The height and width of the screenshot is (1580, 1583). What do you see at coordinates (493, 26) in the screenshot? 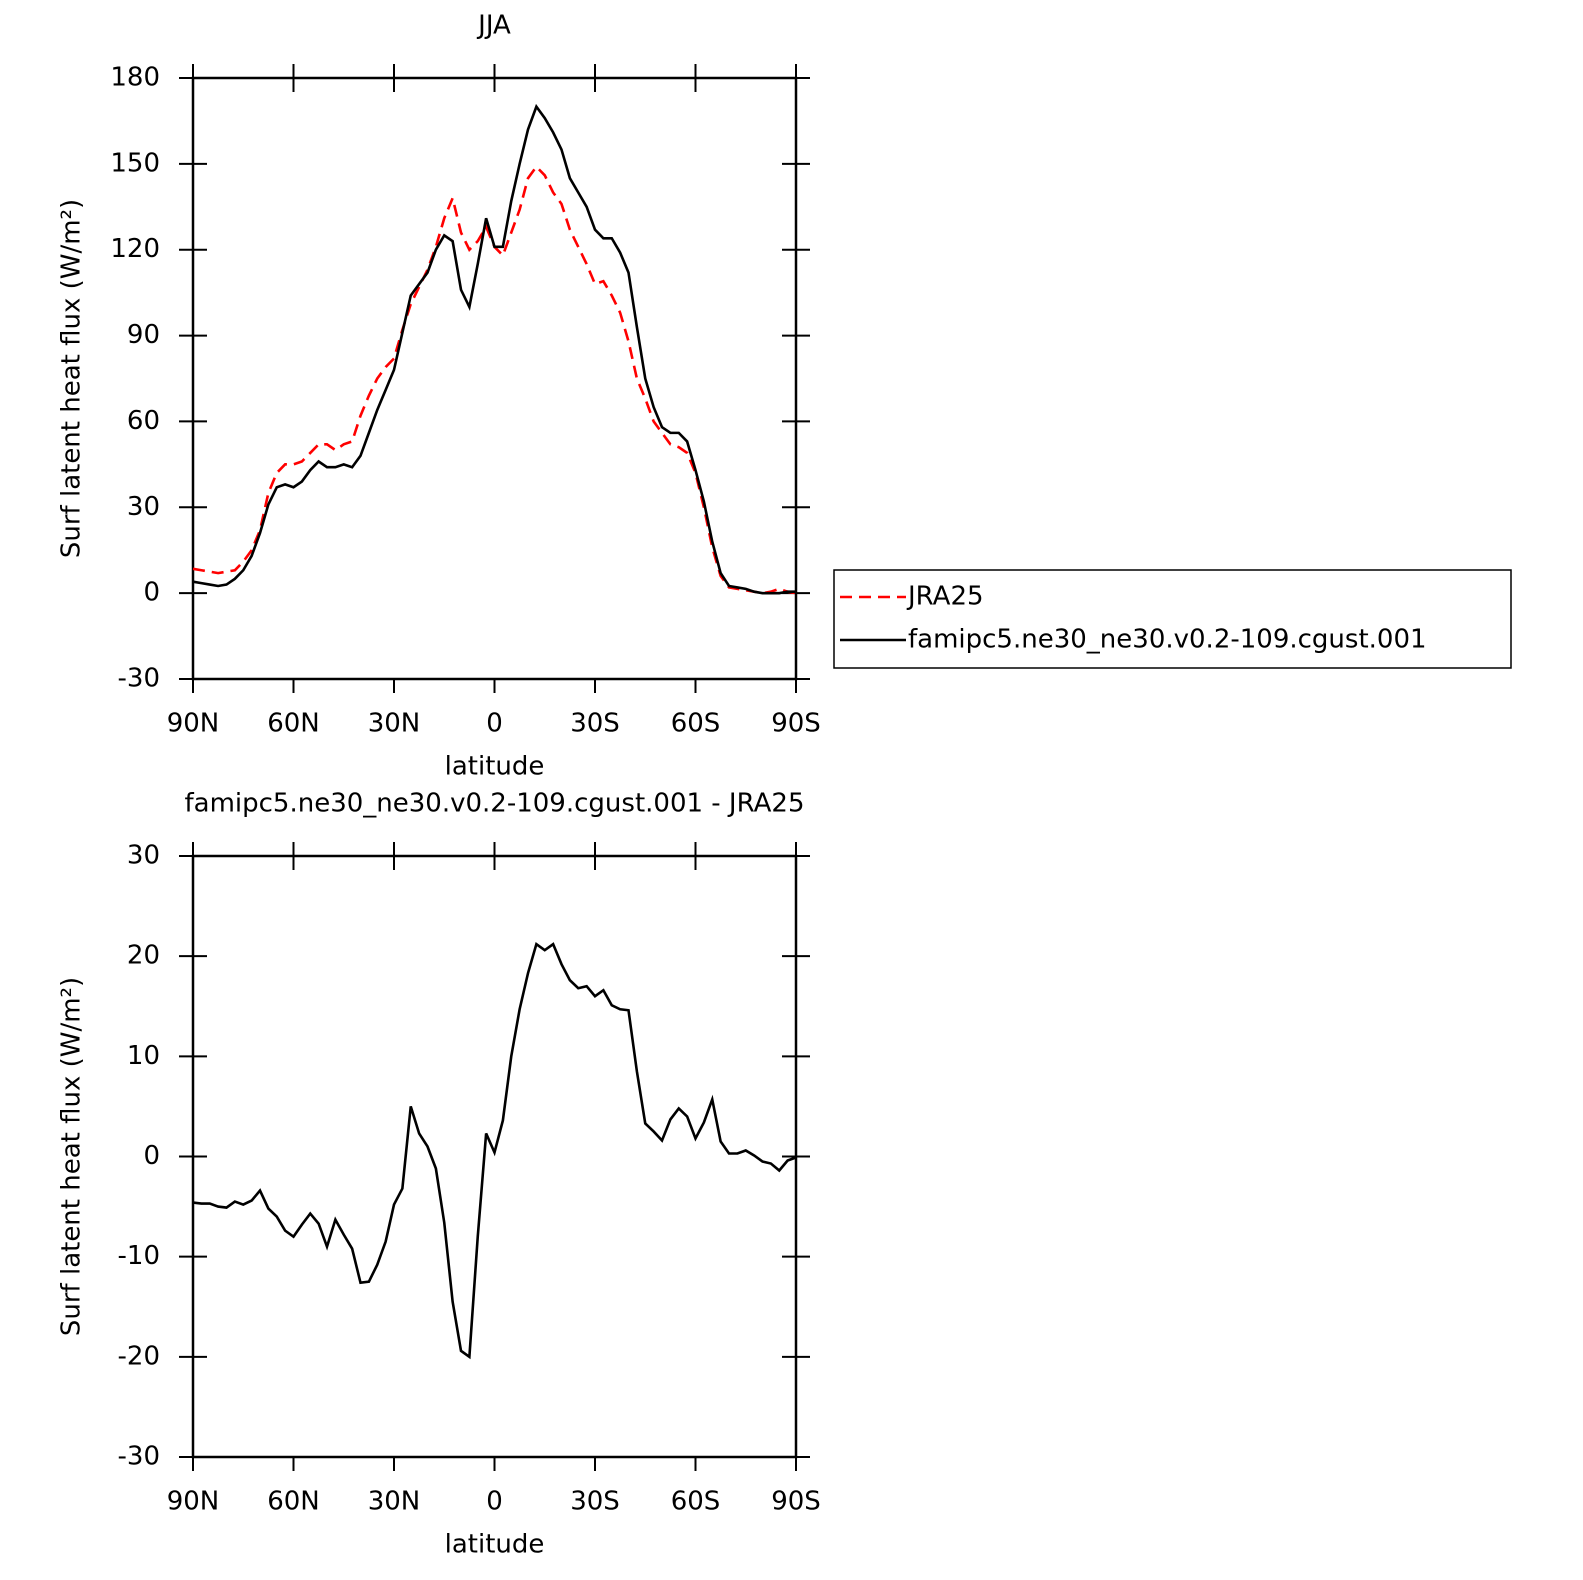
I see `chart-title: JJA` at bounding box center [493, 26].